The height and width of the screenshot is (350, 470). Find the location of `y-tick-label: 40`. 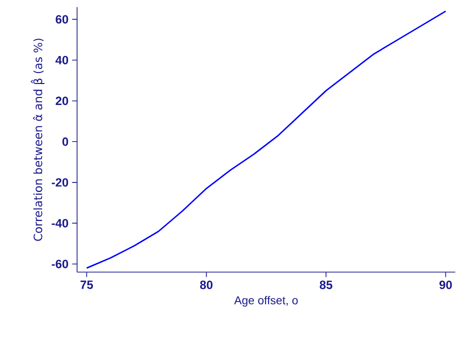

y-tick-label: 40 is located at coordinates (61, 60).